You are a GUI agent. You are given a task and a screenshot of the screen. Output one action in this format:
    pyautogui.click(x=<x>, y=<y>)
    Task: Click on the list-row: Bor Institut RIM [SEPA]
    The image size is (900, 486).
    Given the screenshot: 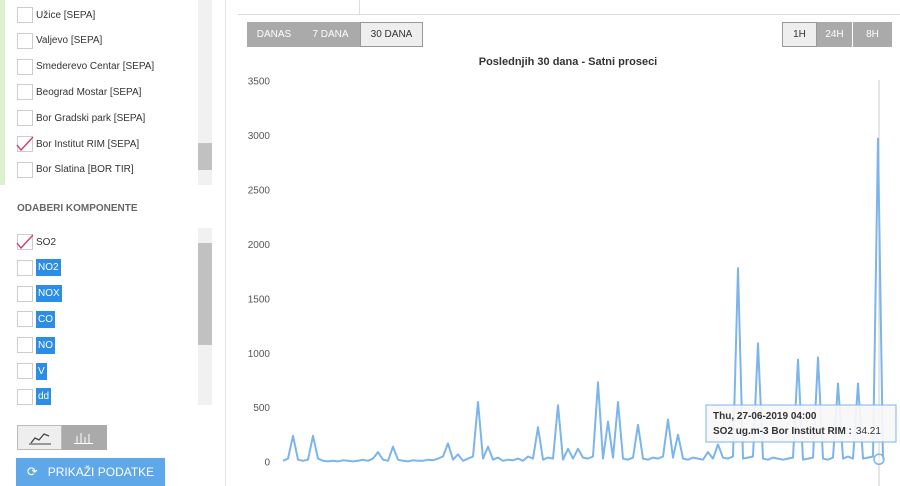 What is the action you would take?
    pyautogui.click(x=78, y=144)
    